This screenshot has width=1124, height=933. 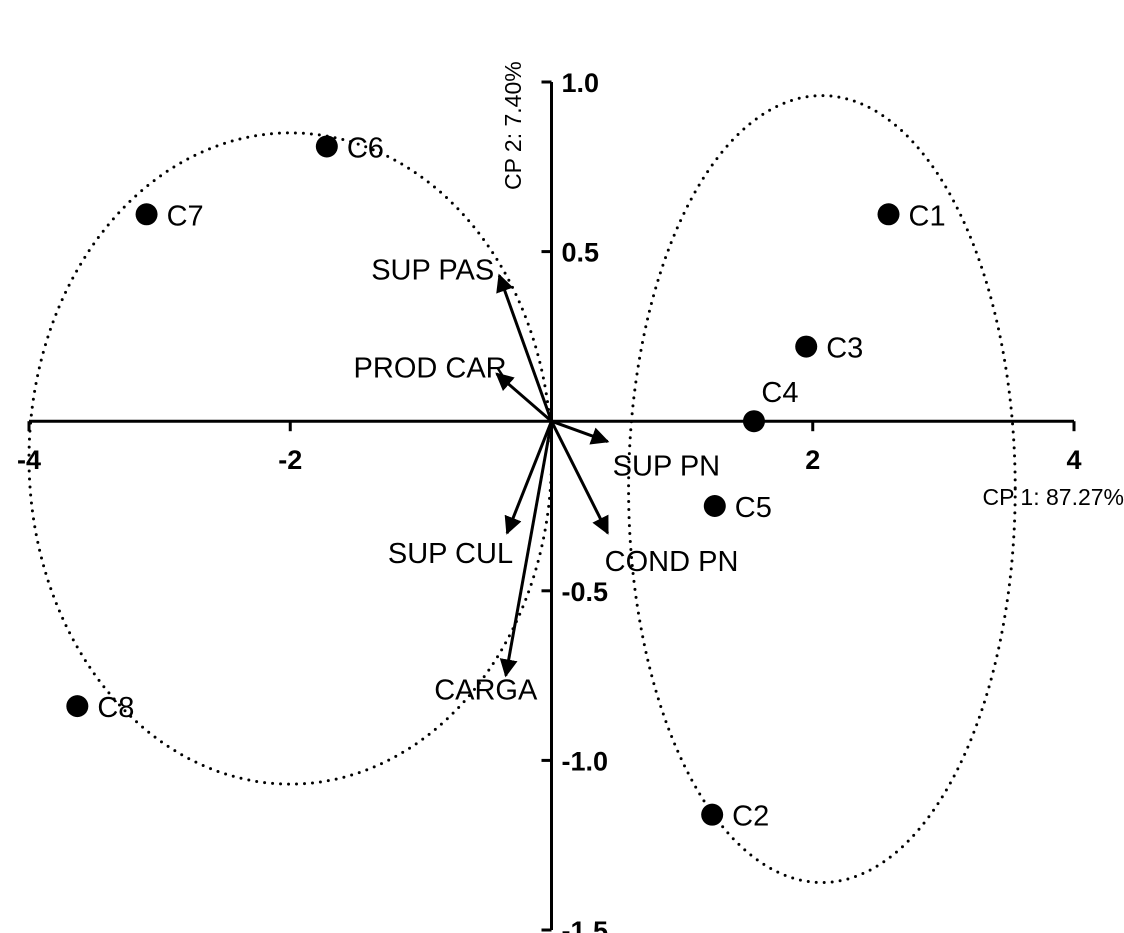 I want to click on point-c1, so click(x=888, y=214).